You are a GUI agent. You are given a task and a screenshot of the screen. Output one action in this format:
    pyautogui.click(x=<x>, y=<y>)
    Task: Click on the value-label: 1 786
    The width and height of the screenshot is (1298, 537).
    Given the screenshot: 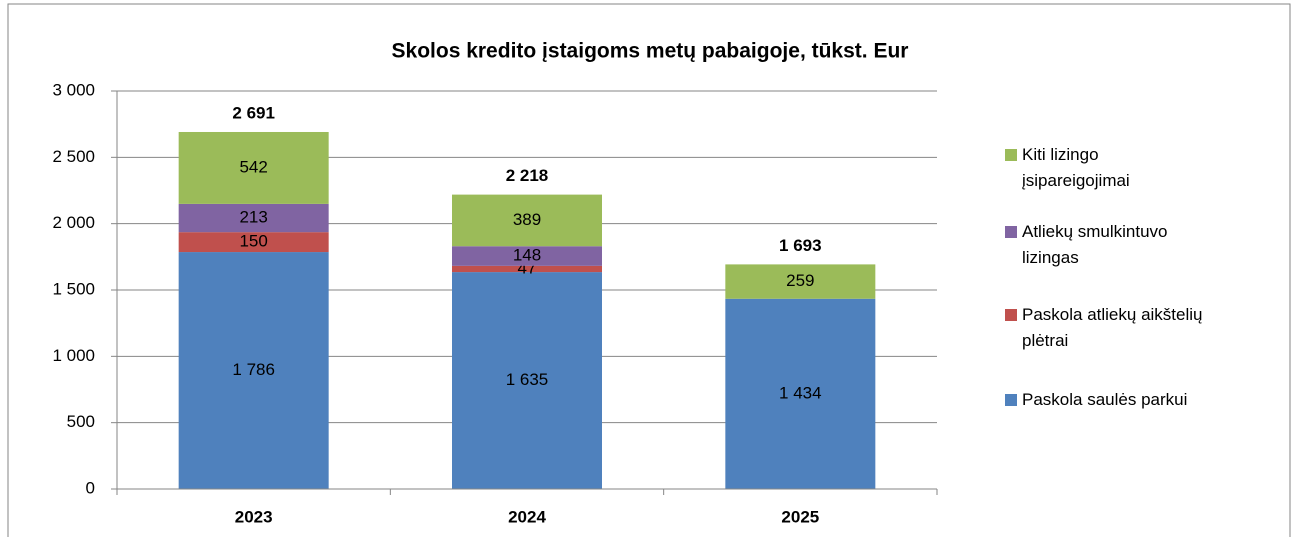 What is the action you would take?
    pyautogui.click(x=253, y=369)
    